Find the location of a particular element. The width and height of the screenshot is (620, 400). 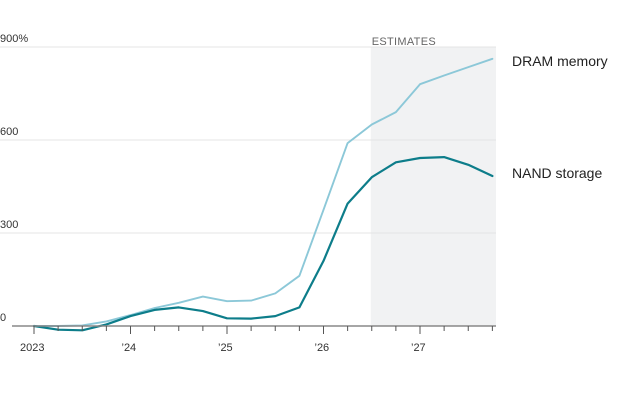

estimates-shaded-band is located at coordinates (433, 186).